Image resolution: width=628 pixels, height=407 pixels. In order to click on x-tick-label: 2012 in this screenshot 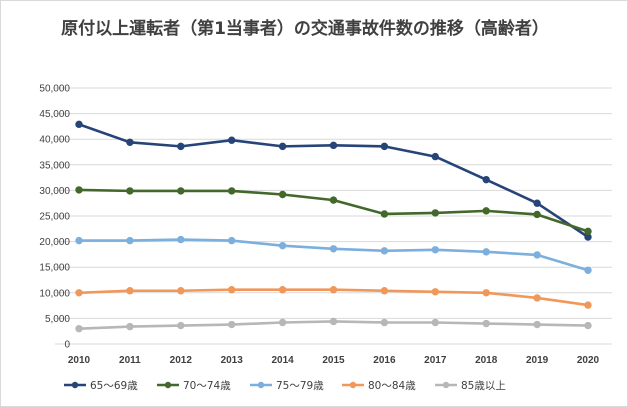, I will do `click(181, 360)`.